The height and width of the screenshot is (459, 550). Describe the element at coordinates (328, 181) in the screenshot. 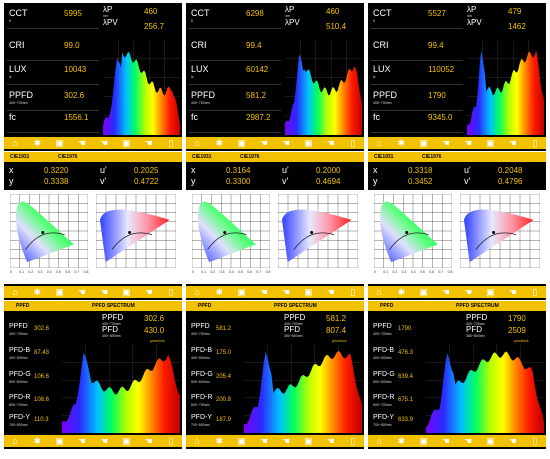

I see `v-value: 0.4694` at that location.